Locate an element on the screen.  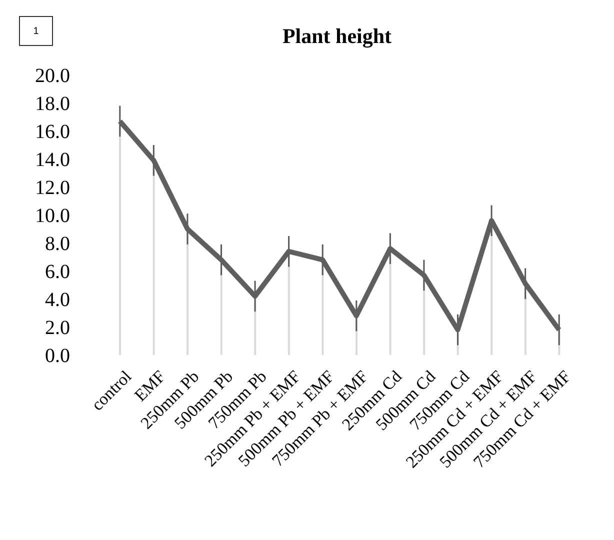
y-tick-label: 12.0 is located at coordinates (52, 188).